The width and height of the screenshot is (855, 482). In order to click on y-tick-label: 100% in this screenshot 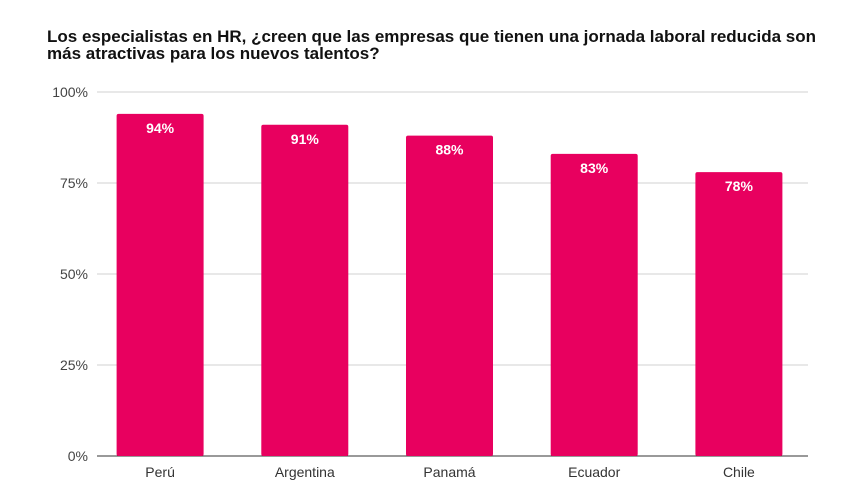, I will do `click(70, 92)`.